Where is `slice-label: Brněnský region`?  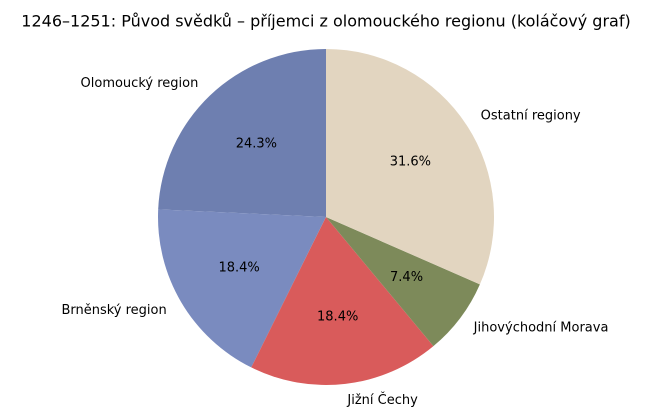
slice-label: Brněnský region is located at coordinates (113, 310).